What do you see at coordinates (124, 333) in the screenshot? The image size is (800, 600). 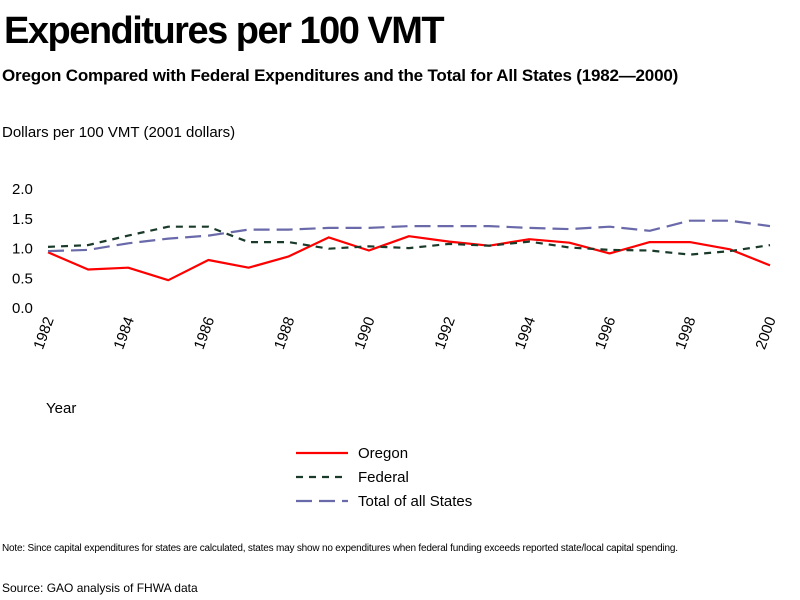 I see `x-tick-label: 1984` at bounding box center [124, 333].